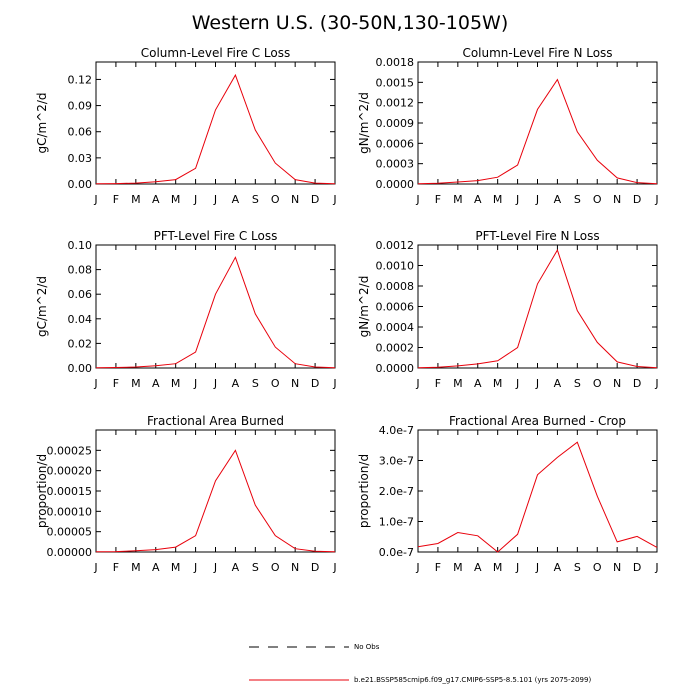 The height and width of the screenshot is (700, 700). What do you see at coordinates (42, 491) in the screenshot?
I see `y-axis-label: proportion/d` at bounding box center [42, 491].